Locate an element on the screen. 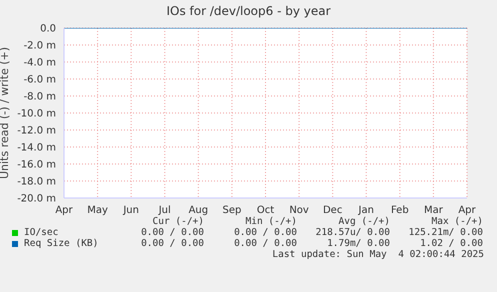 This screenshot has height=292, width=497. x-tick-label: Mar is located at coordinates (434, 210).